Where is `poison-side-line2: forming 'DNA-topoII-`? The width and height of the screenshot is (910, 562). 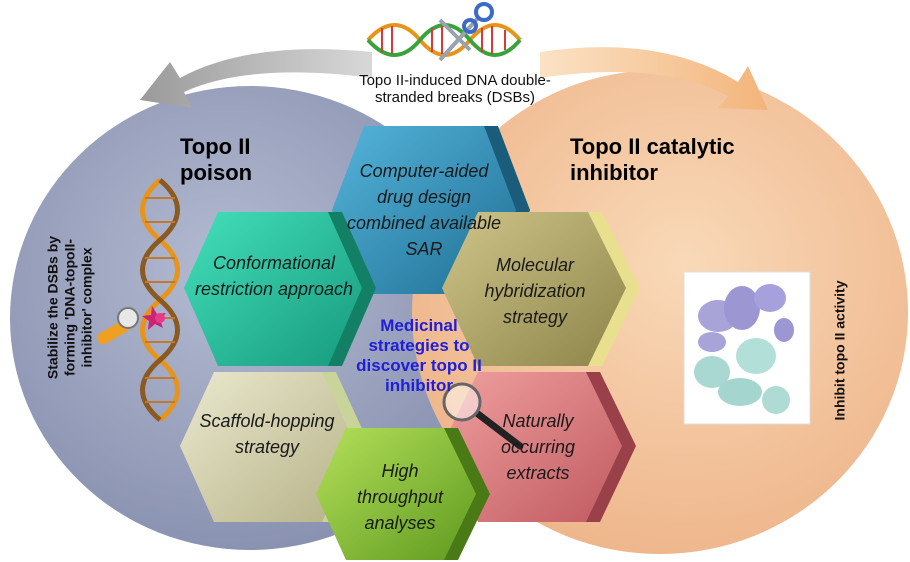
poison-side-line2: forming 'DNA-topoII- is located at coordinates (69, 307).